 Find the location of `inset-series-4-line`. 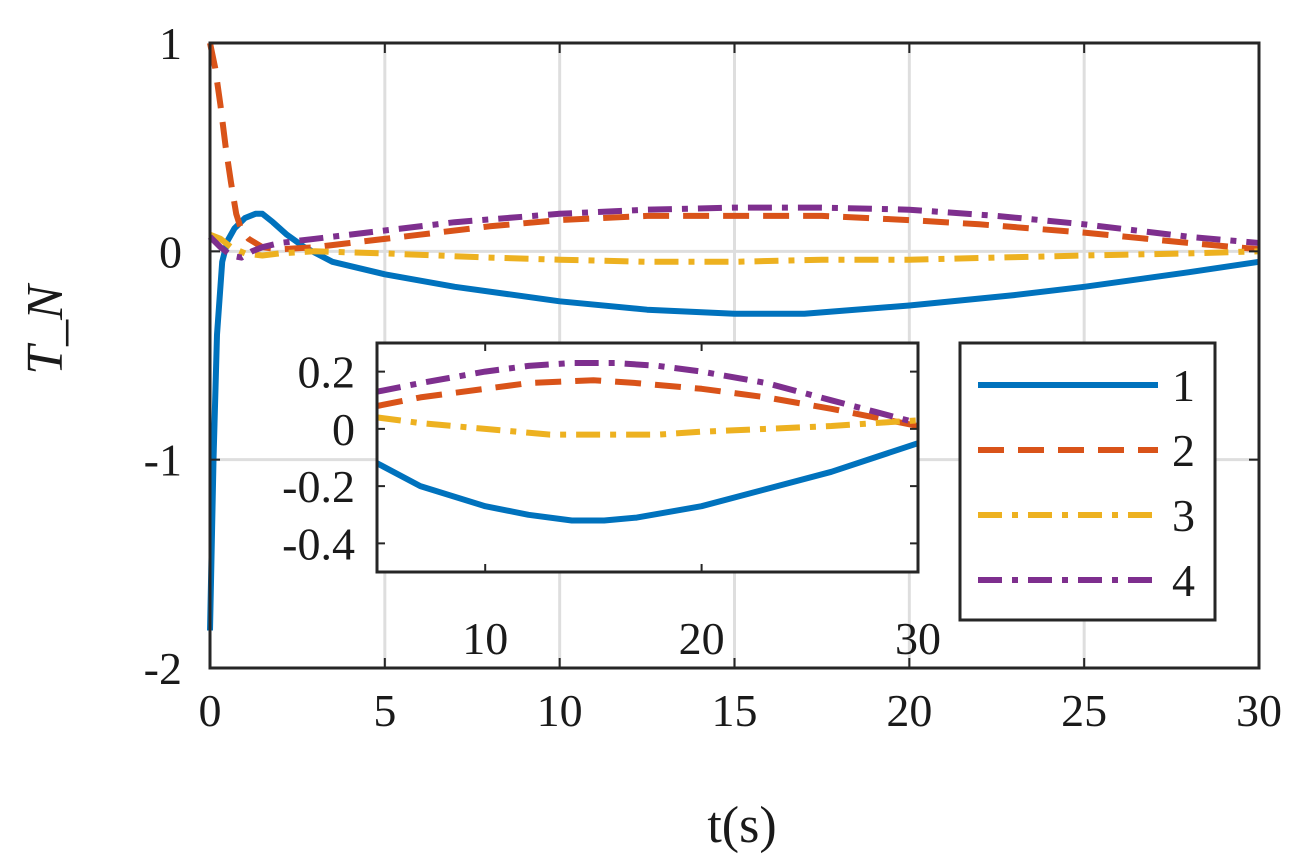

inset-series-4-line is located at coordinates (647, 393).